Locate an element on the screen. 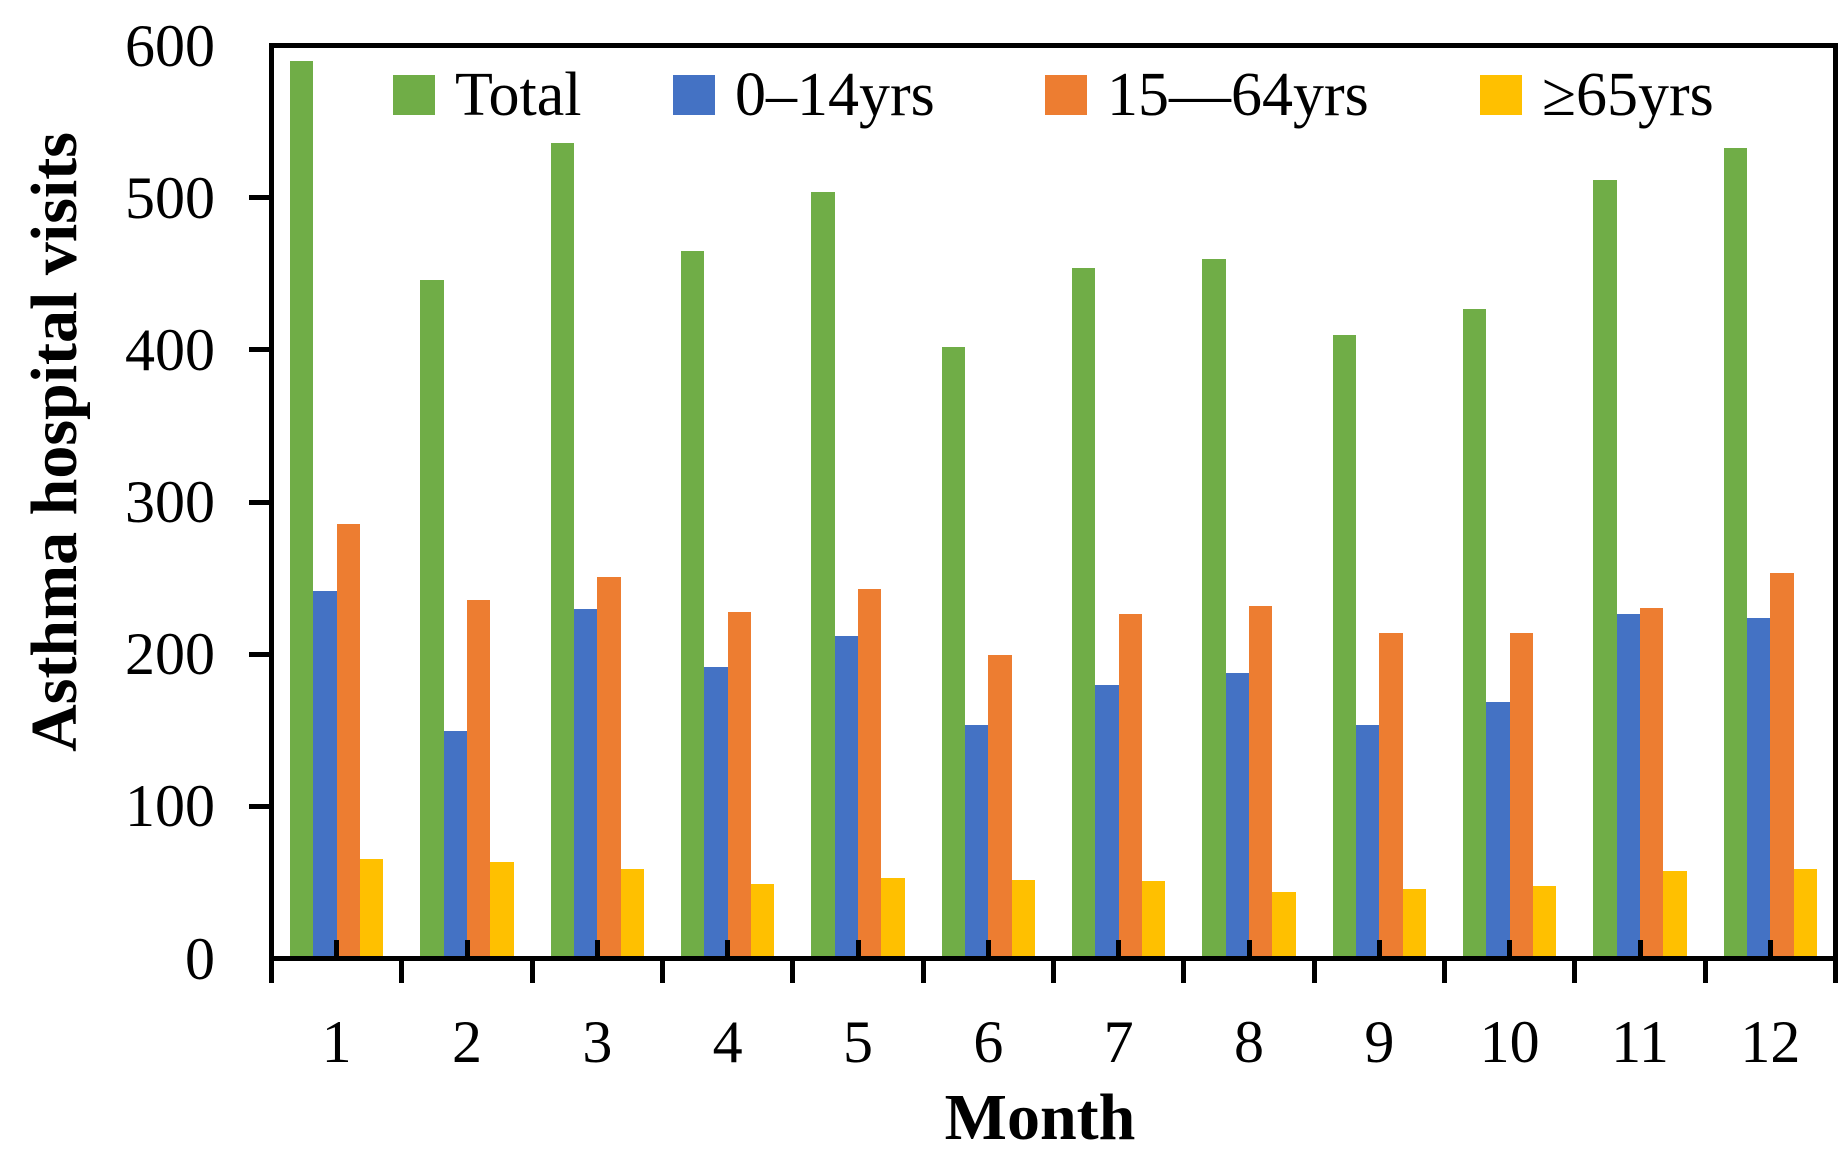 Image resolution: width=1847 pixels, height=1160 pixels. x-tick-label-4: 4 is located at coordinates (727, 1042).